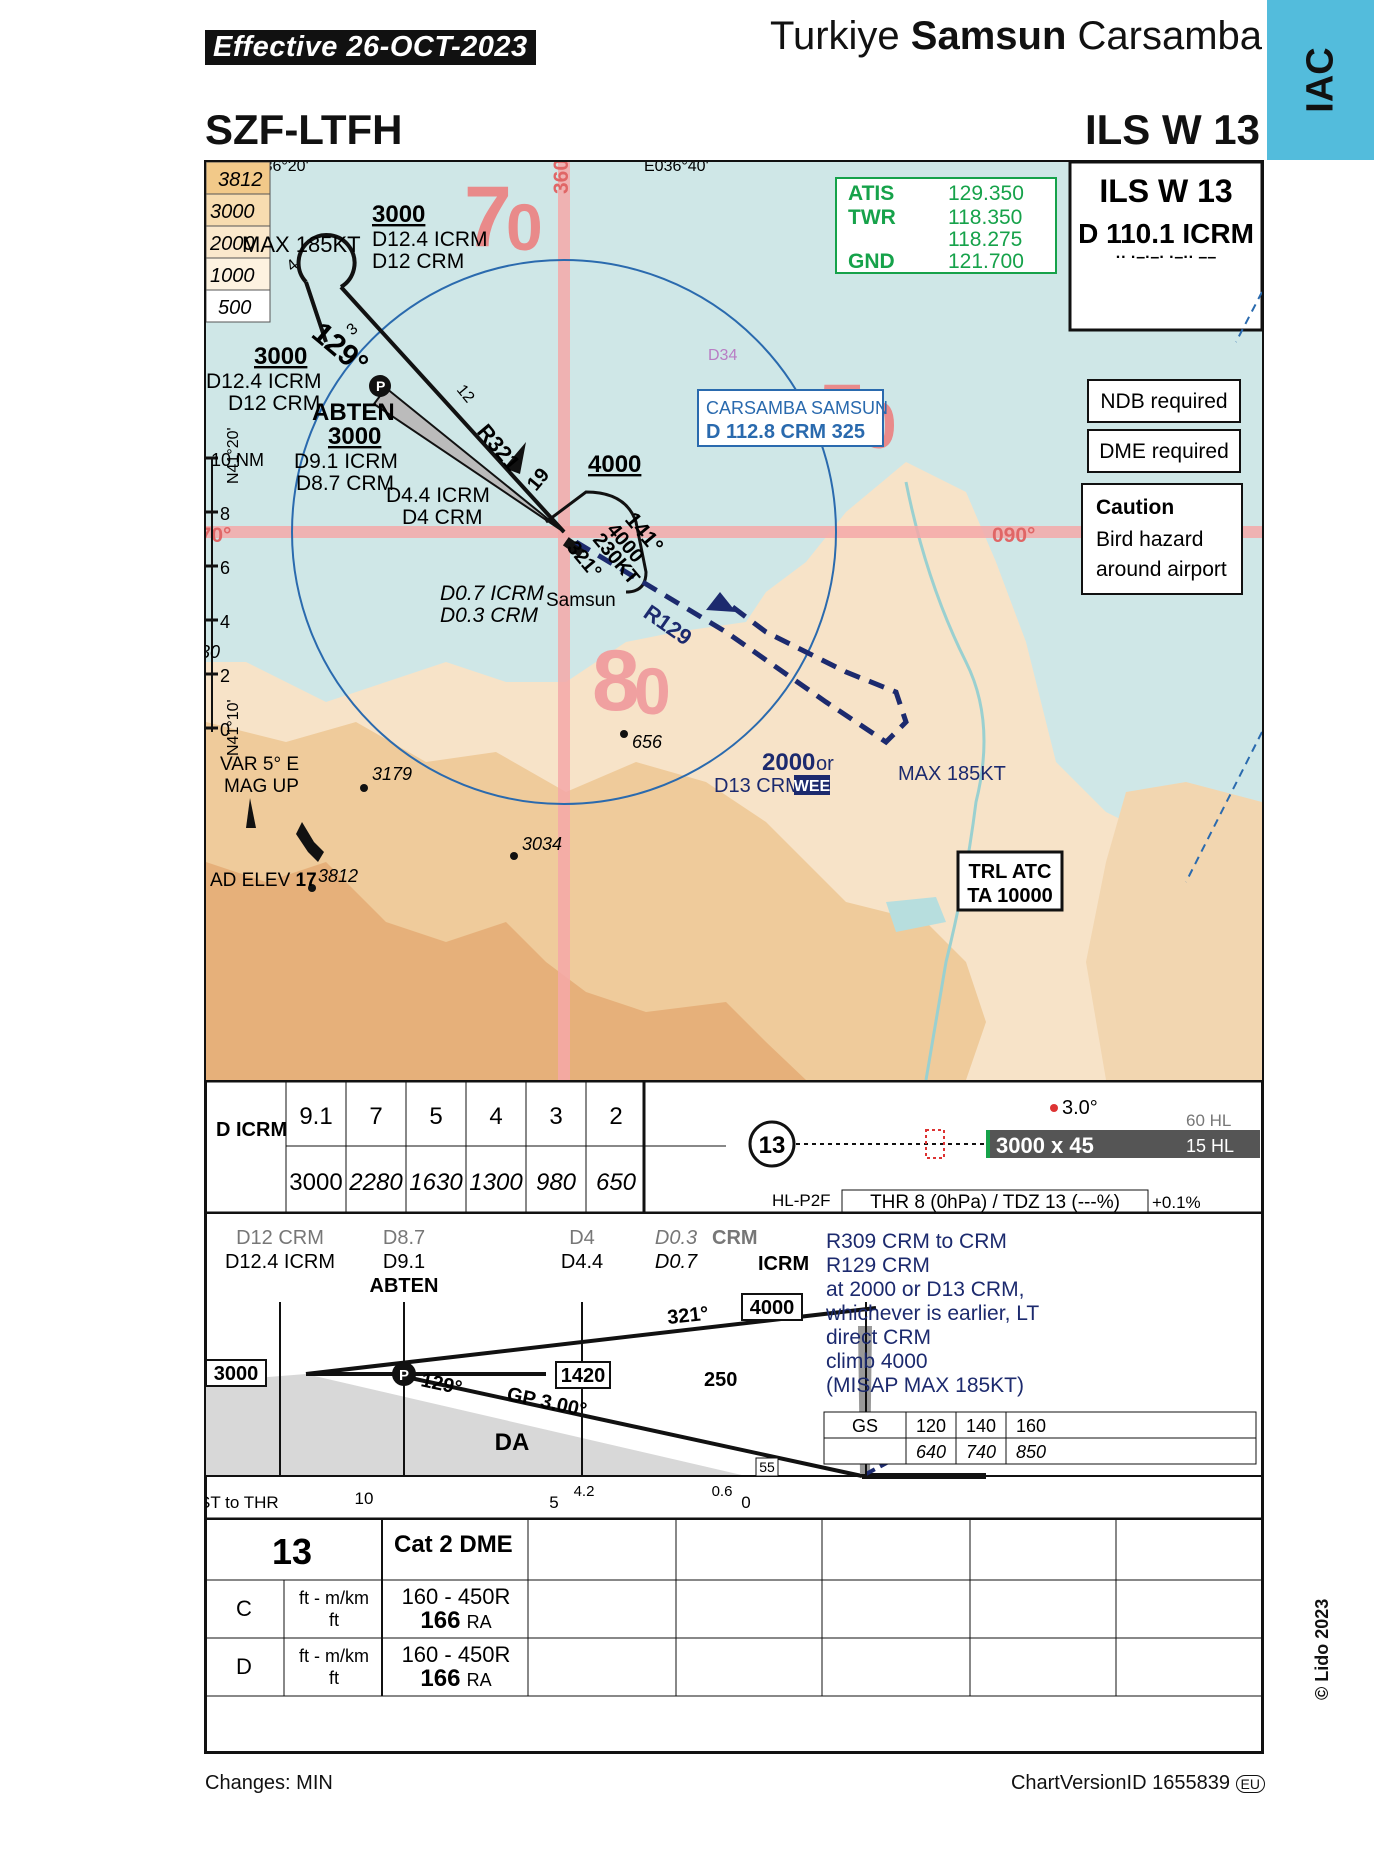 This screenshot has height=1860, width=1374. I want to click on msa-sector-80-zero: 0, so click(652, 691).